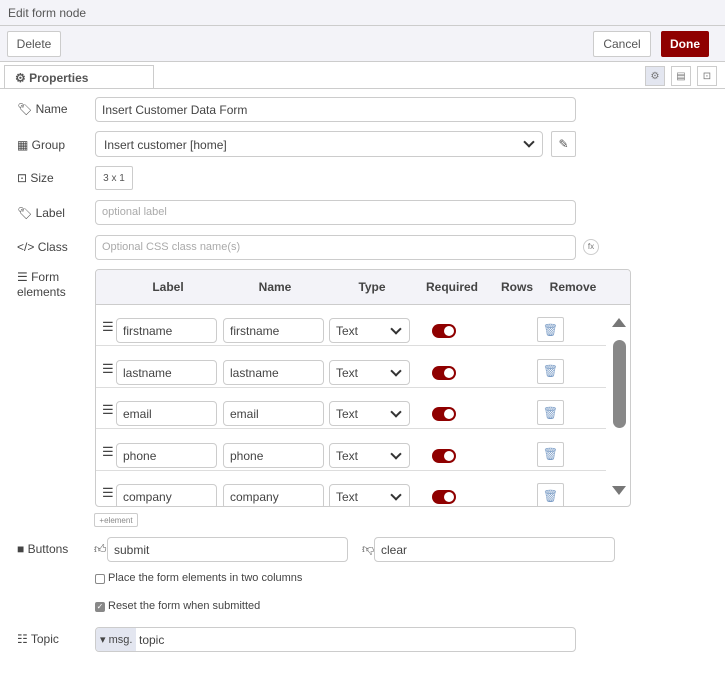 This screenshot has width=725, height=696. I want to click on expression-icon: fx, so click(591, 247).